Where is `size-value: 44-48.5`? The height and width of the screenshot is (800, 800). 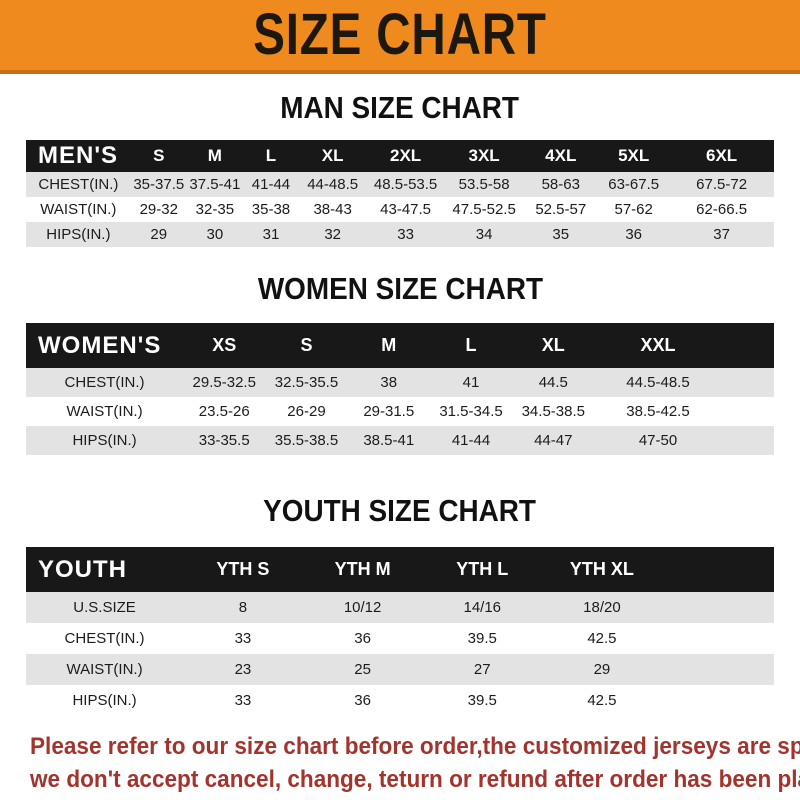 size-value: 44-48.5 is located at coordinates (333, 184).